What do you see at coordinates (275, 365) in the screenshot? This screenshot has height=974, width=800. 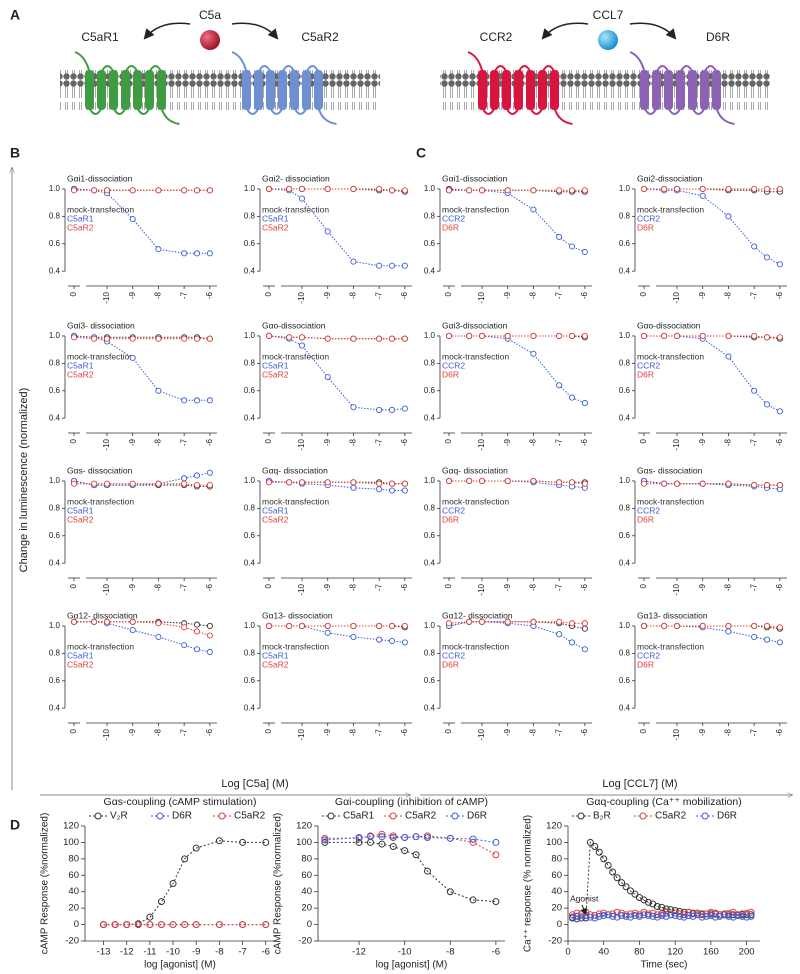 I see `legend-label: C5aR1` at bounding box center [275, 365].